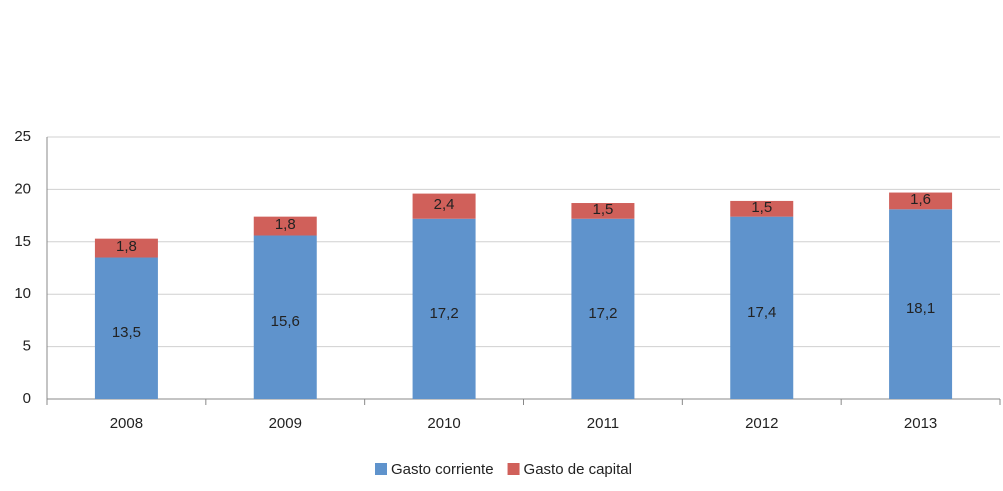 The height and width of the screenshot is (491, 1003). I want to click on legend-label: Gasto de capital, so click(578, 469).